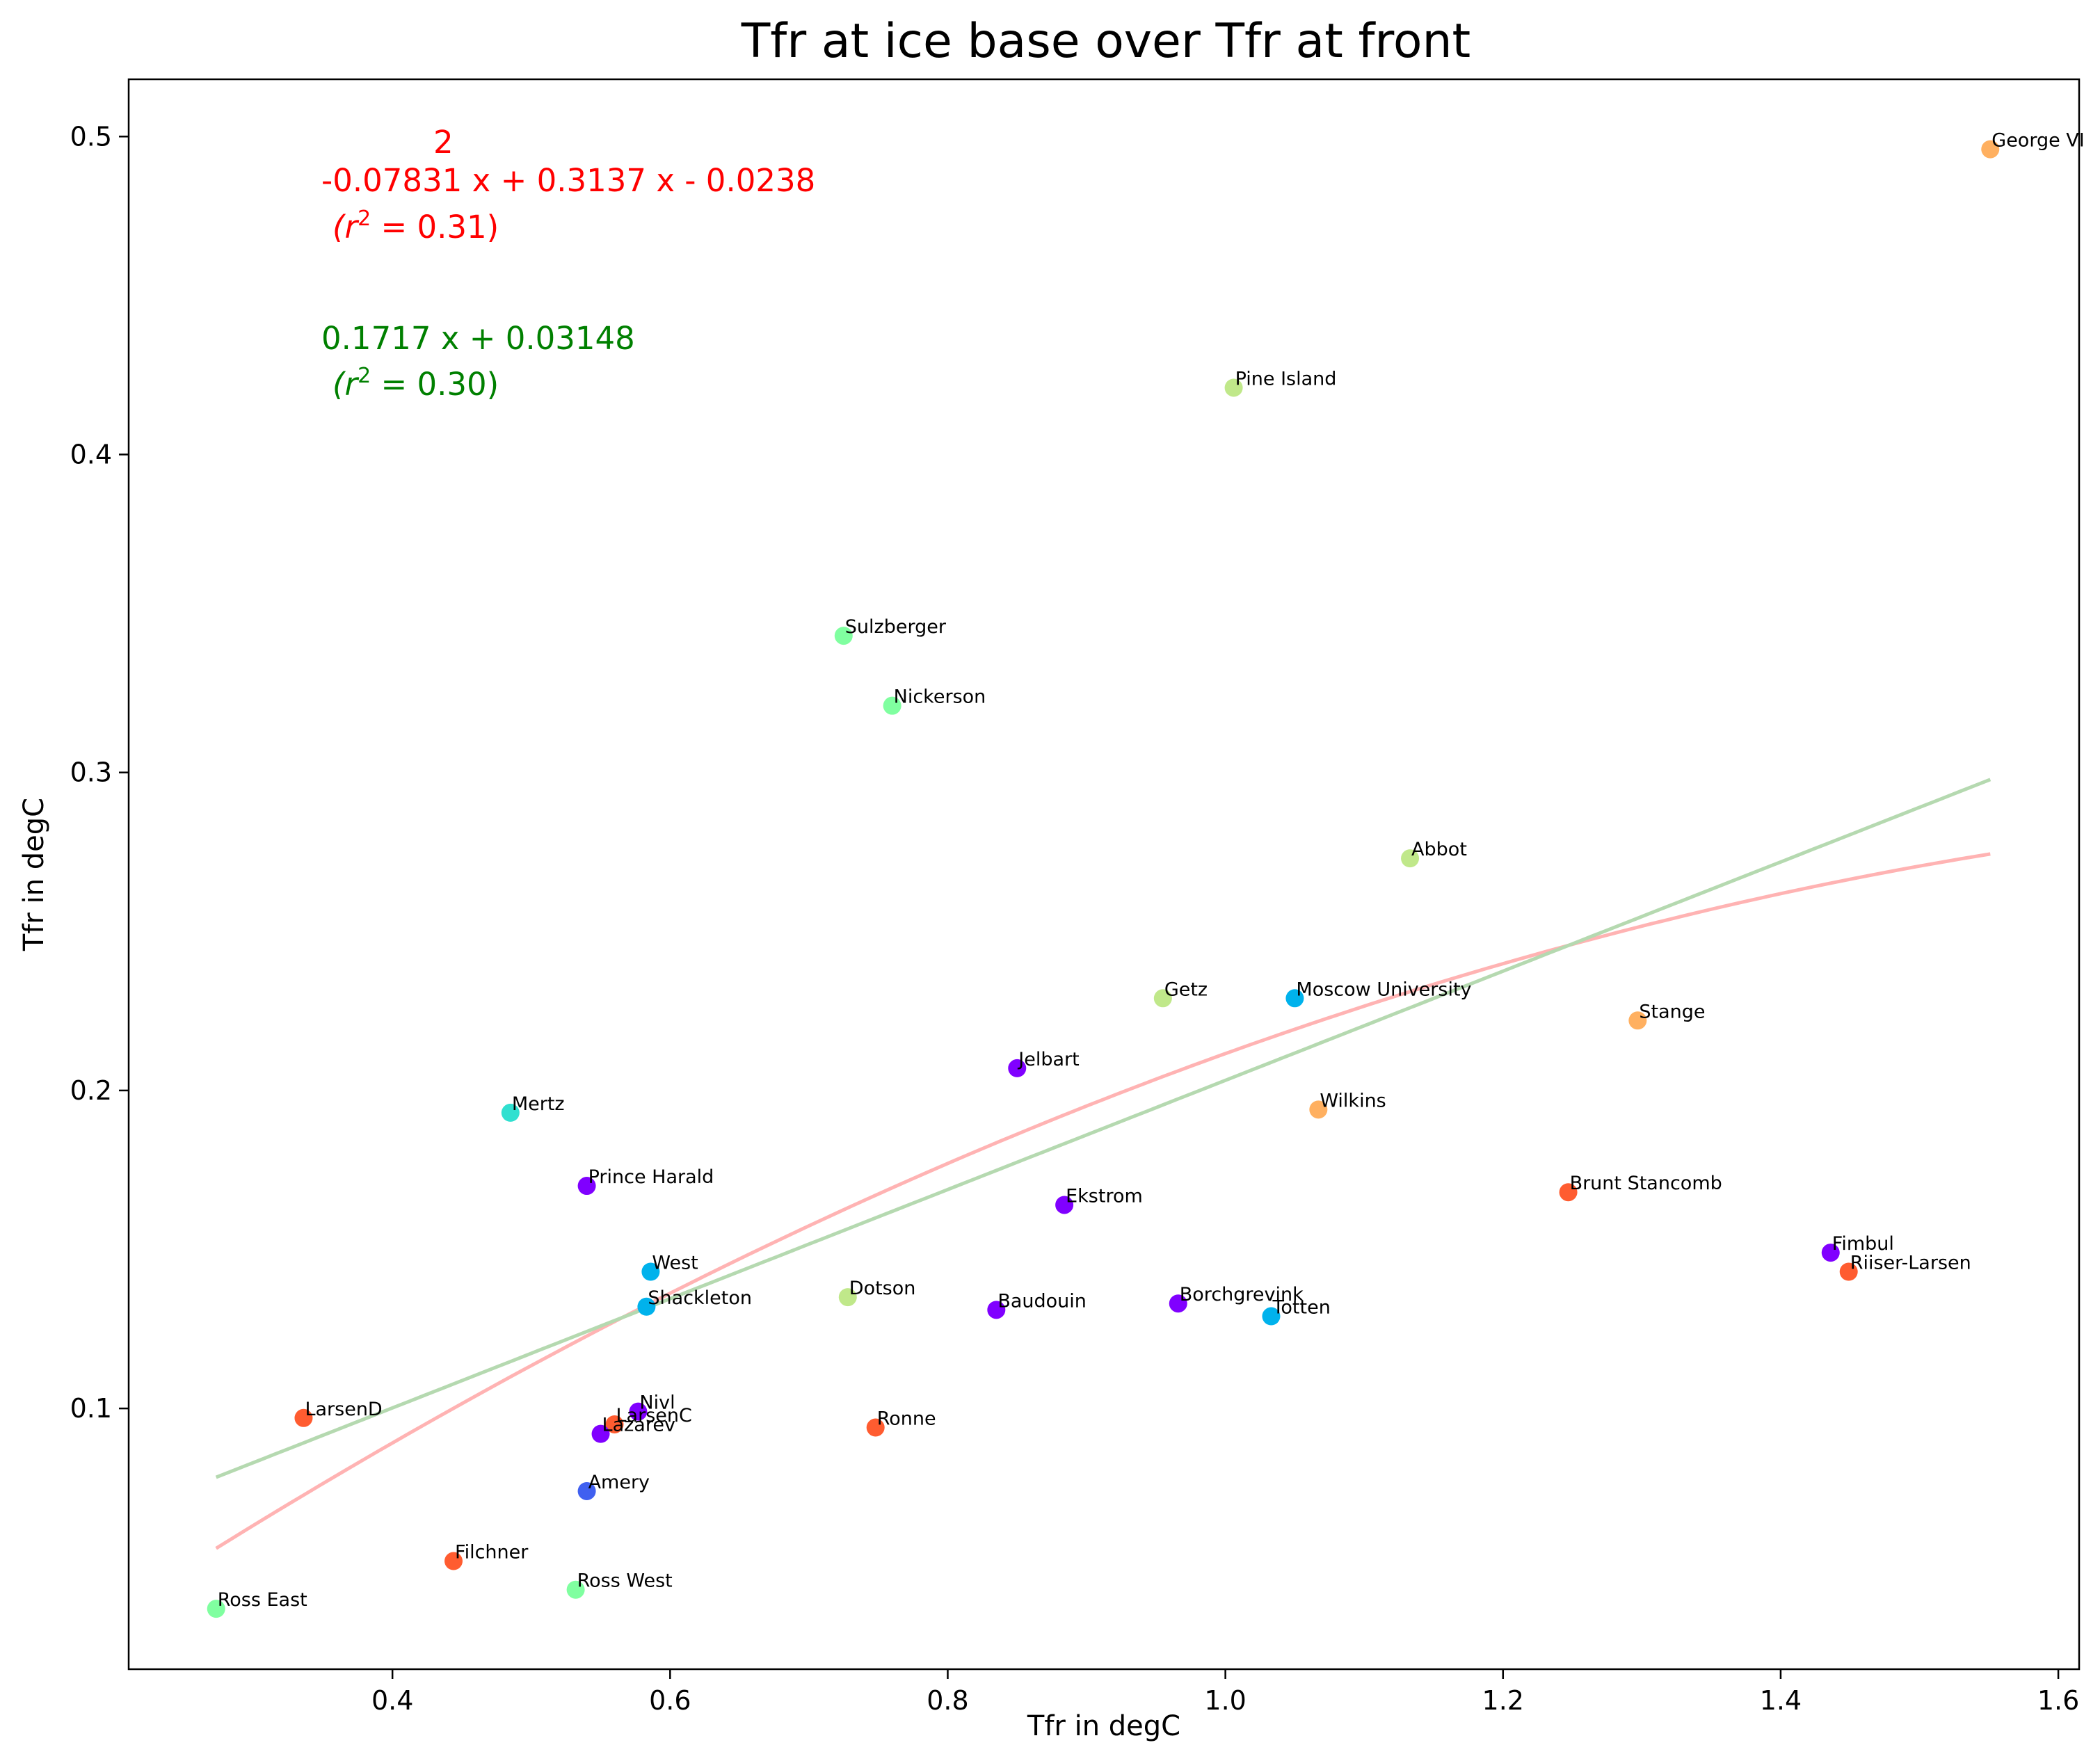 This screenshot has height=1761, width=2100. I want to click on x-axis-label: Tfr in degC, so click(1103, 1726).